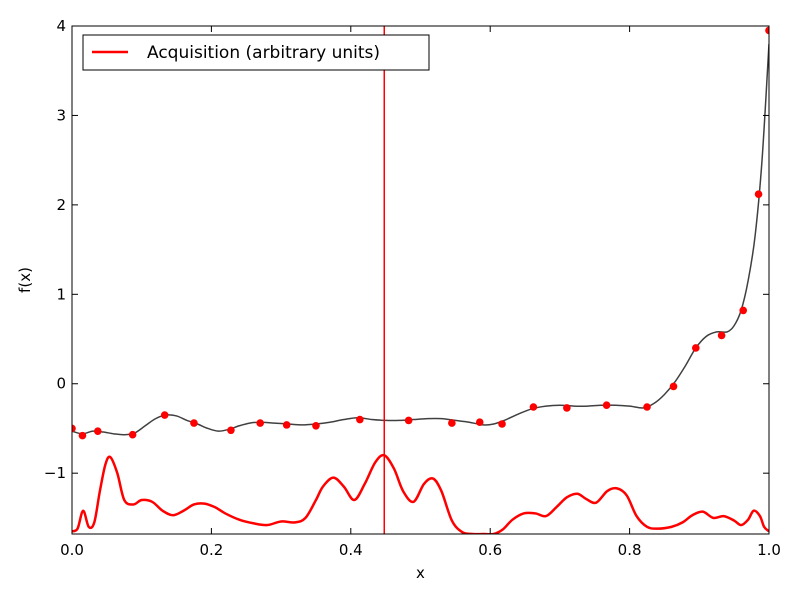 The width and height of the screenshot is (800, 600). I want to click on y-tick-label: 1, so click(61, 294).